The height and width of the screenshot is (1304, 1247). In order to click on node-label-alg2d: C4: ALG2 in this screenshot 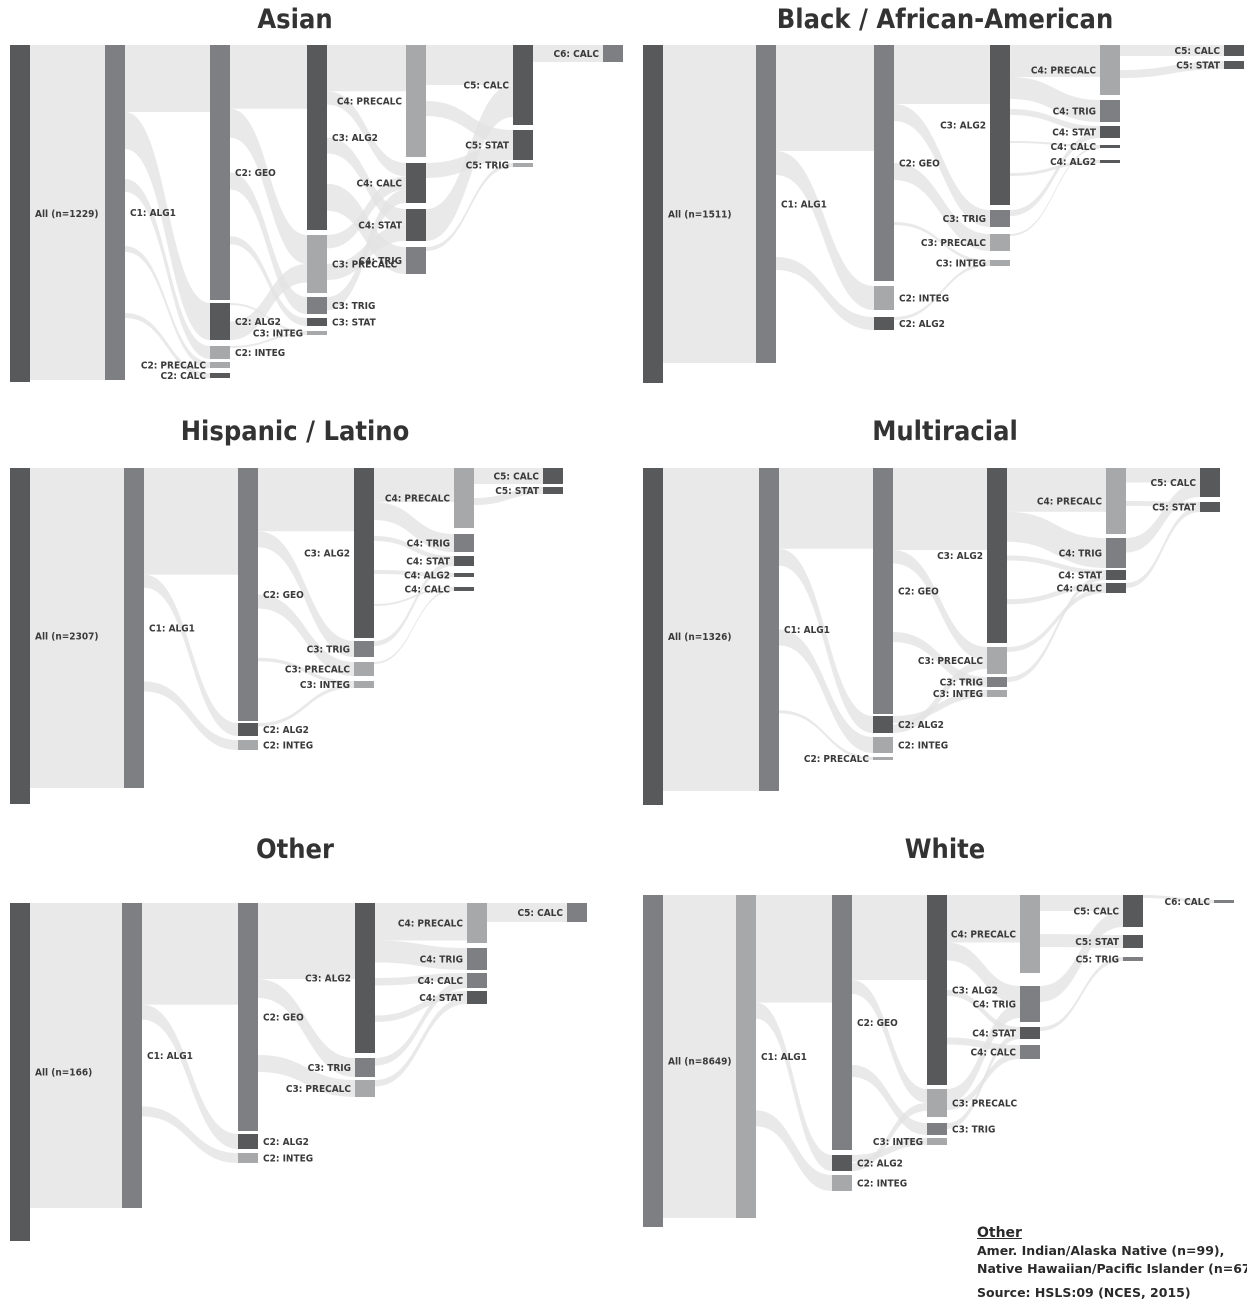, I will do `click(427, 576)`.